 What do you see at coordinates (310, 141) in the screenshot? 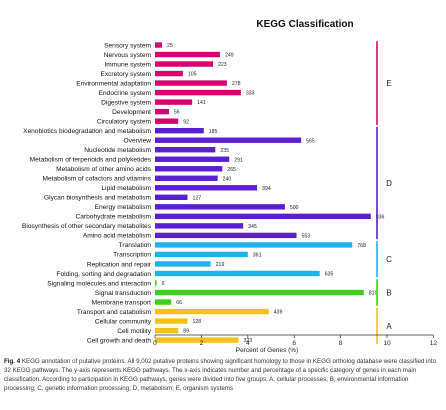
I see `count-label-overview: 565` at bounding box center [310, 141].